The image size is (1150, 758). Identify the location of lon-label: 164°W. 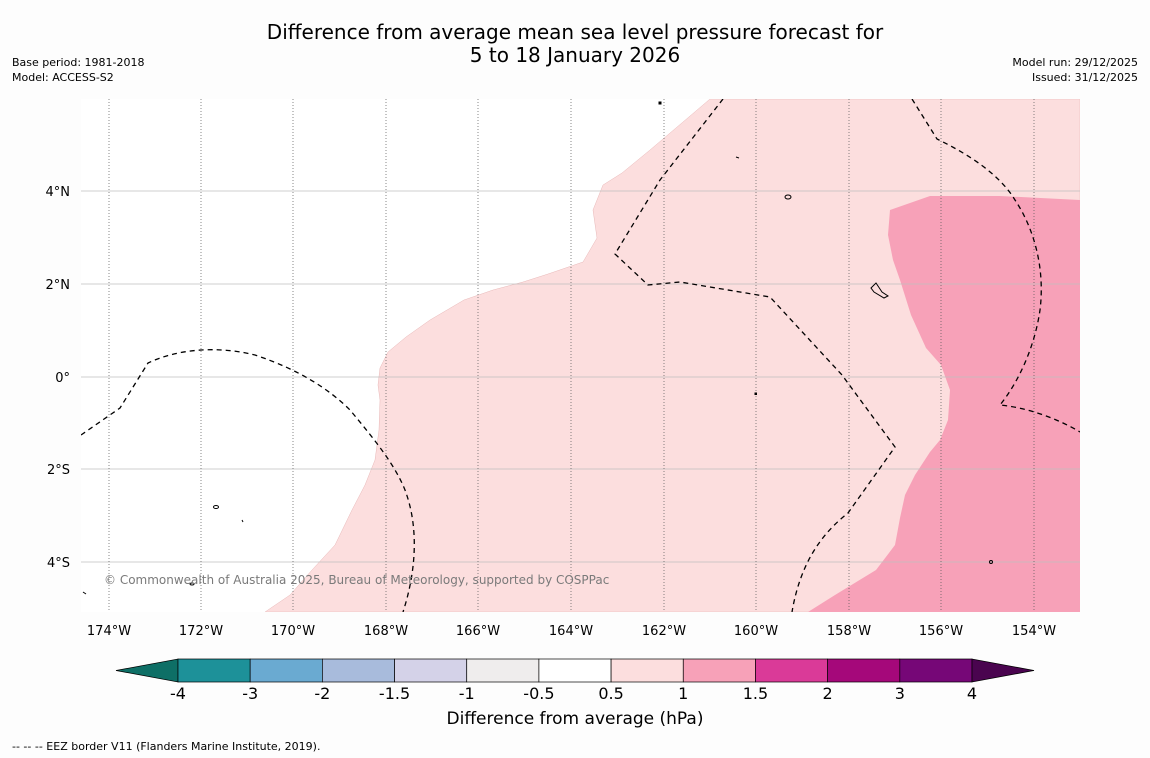
(571, 631).